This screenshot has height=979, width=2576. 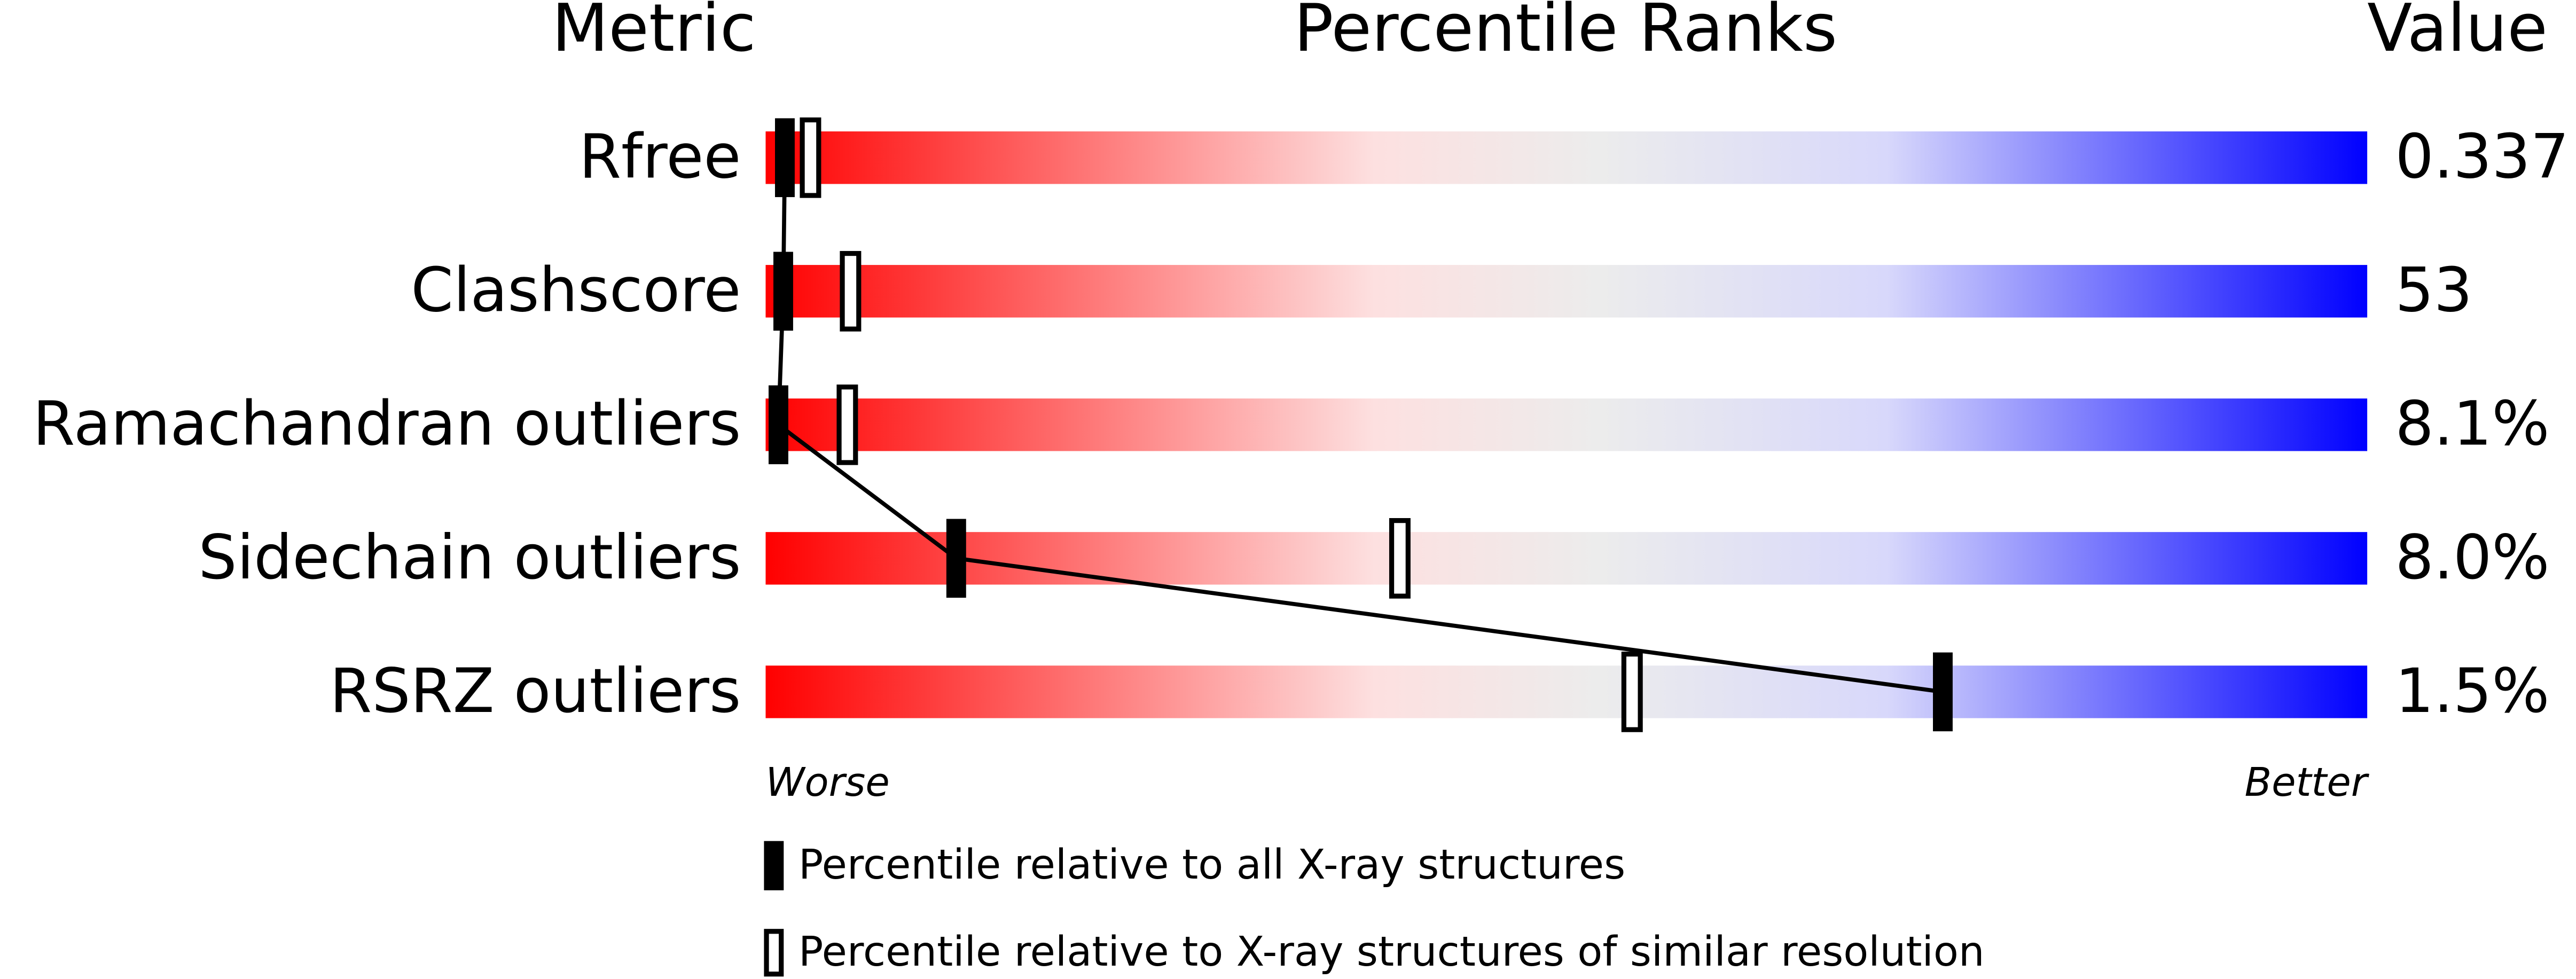 I want to click on metric-label: Rfree, so click(x=660, y=156).